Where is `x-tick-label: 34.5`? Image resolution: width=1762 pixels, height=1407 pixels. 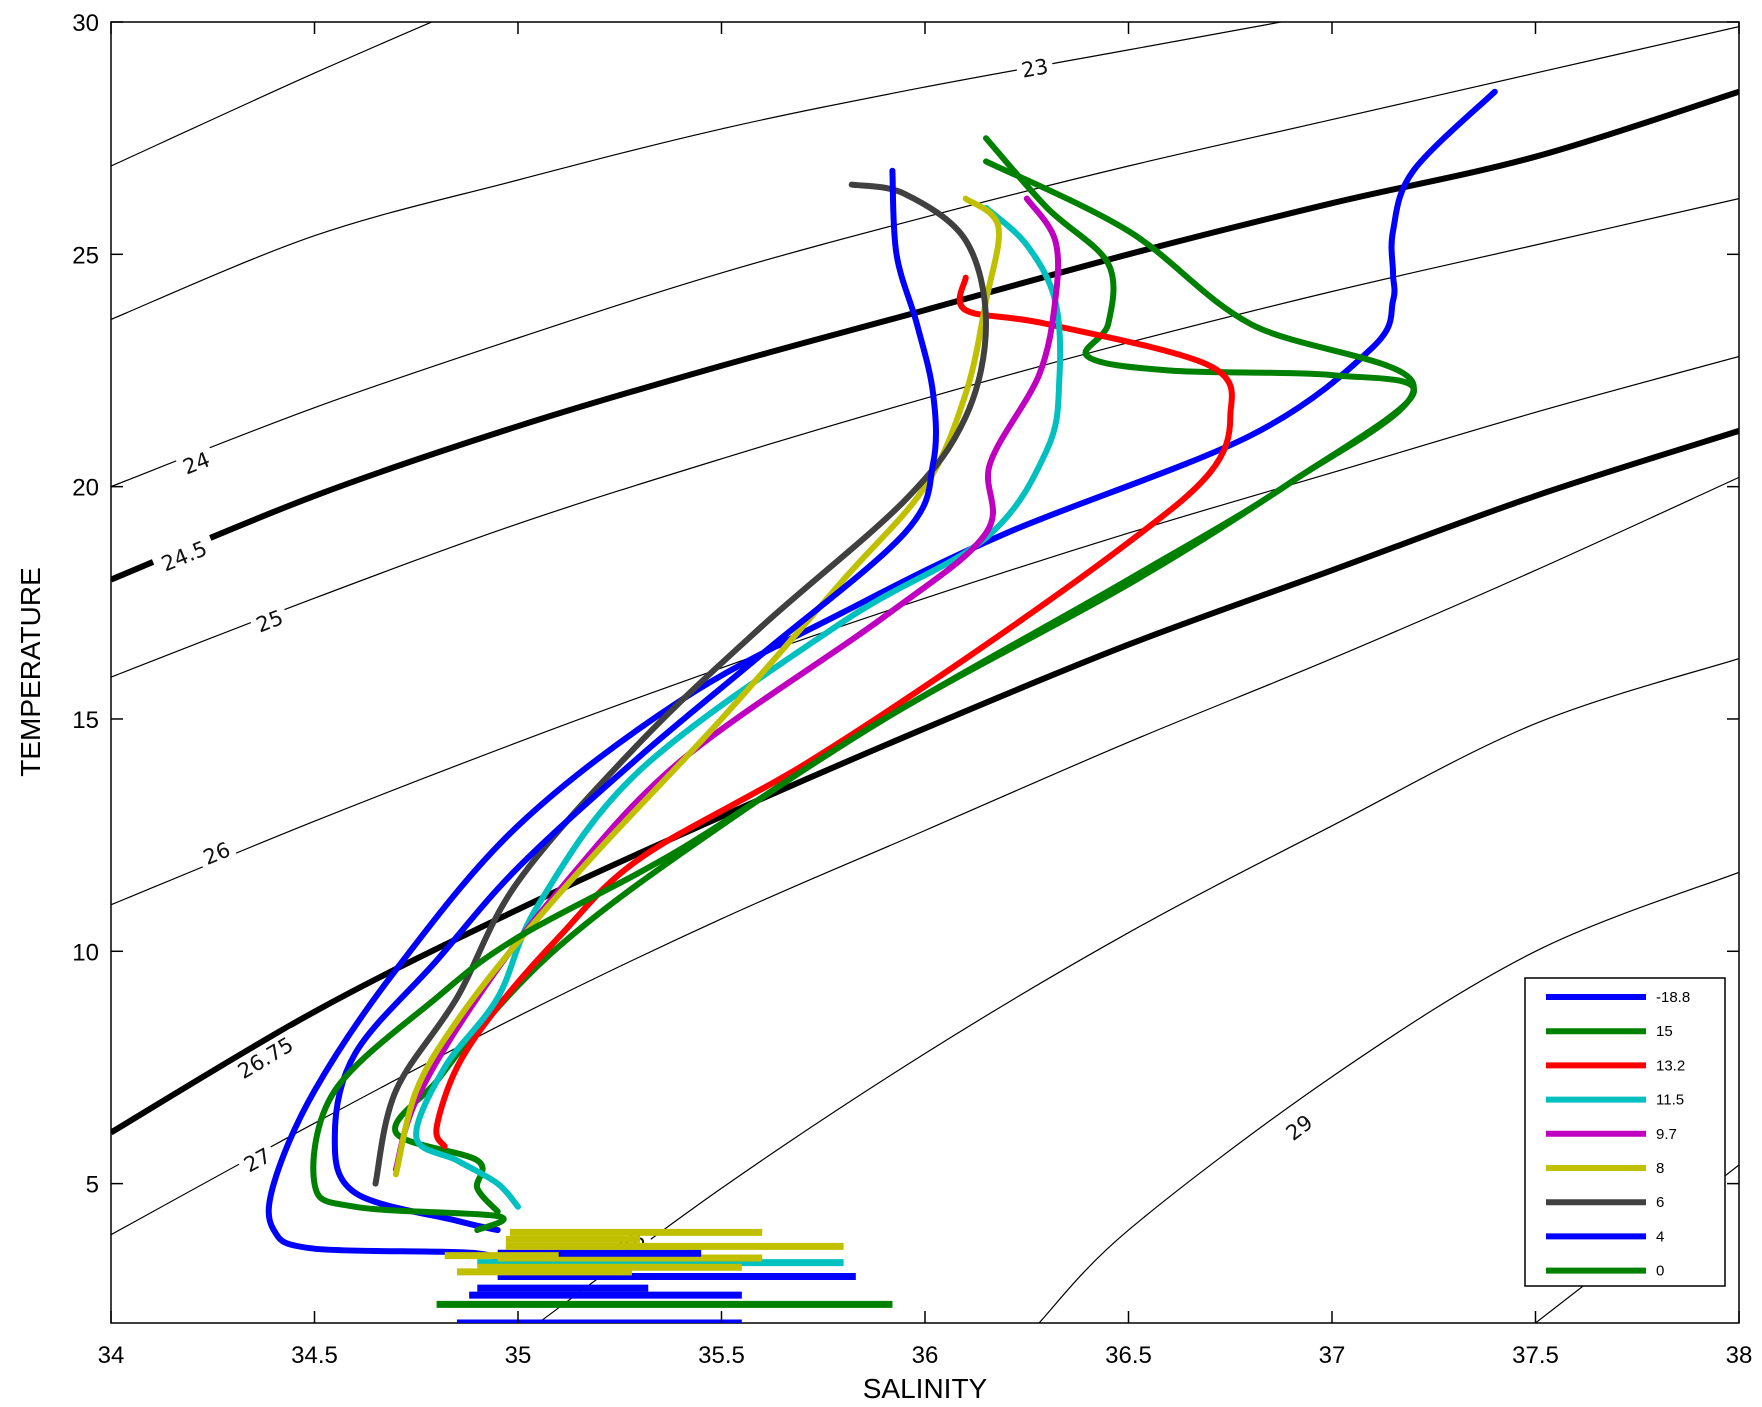 x-tick-label: 34.5 is located at coordinates (314, 1355).